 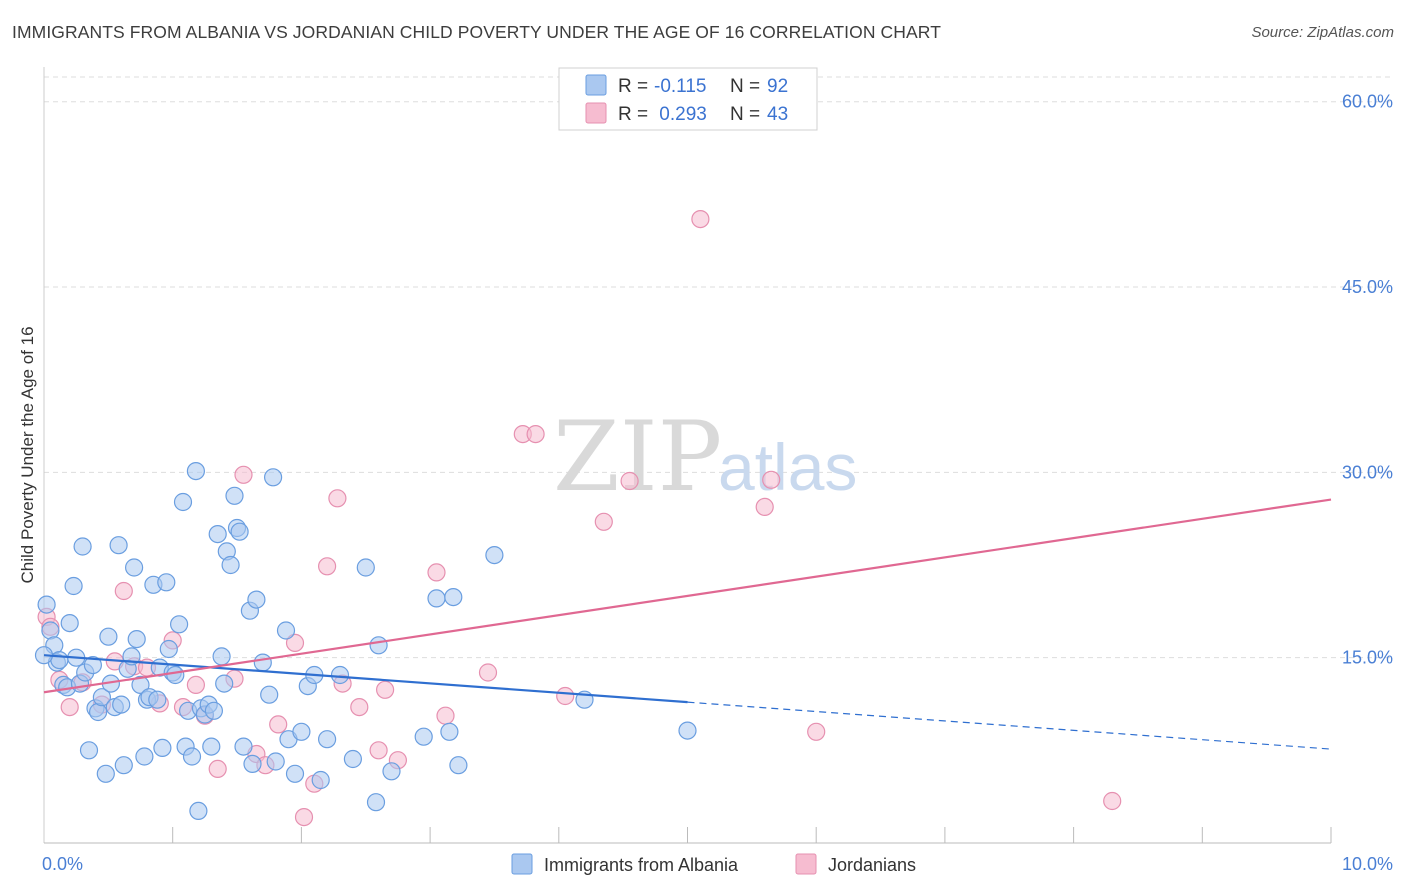 What do you see at coordinates (637, 457) in the screenshot?
I see `watermark-zip: ZIP` at bounding box center [637, 457].